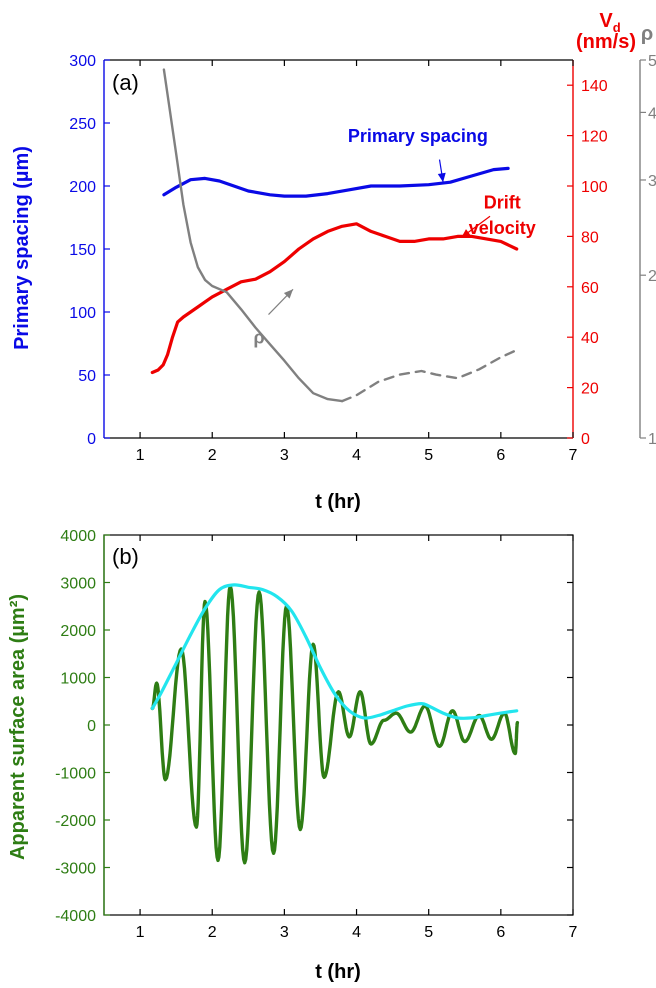 The height and width of the screenshot is (988, 656). Describe the element at coordinates (212, 455) in the screenshot. I see `panel-a-x-tick-label: 2` at that location.